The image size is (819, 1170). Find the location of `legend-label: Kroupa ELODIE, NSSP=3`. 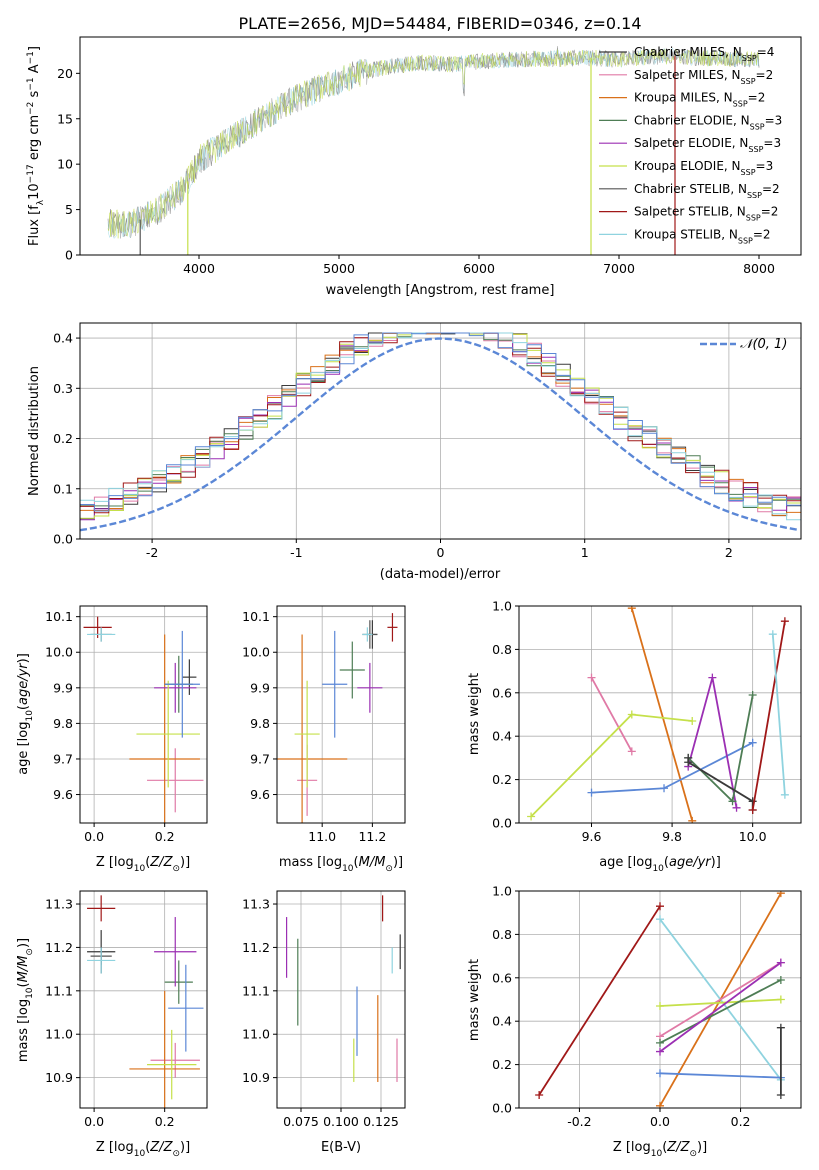

legend-label: Kroupa ELODIE, NSSP=3 is located at coordinates (703, 168).